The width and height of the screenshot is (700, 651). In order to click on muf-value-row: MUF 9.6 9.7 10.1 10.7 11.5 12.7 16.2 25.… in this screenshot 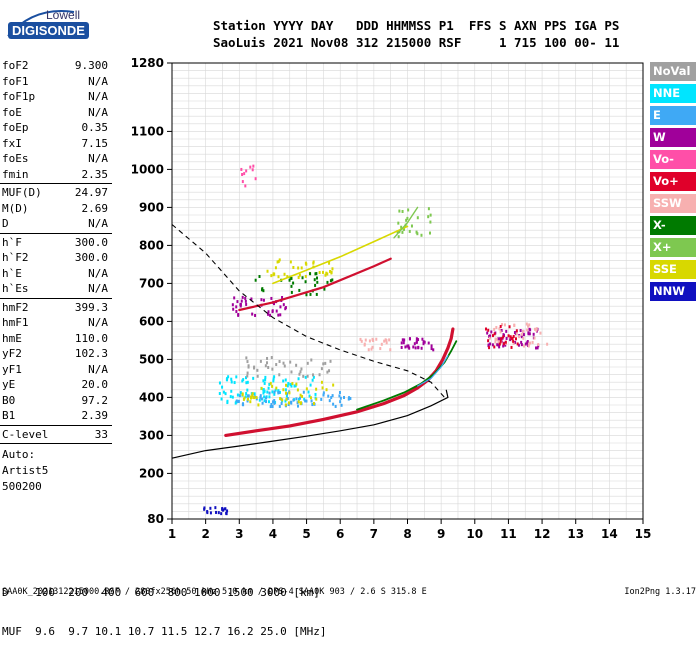, I will do `click(164, 631)`.